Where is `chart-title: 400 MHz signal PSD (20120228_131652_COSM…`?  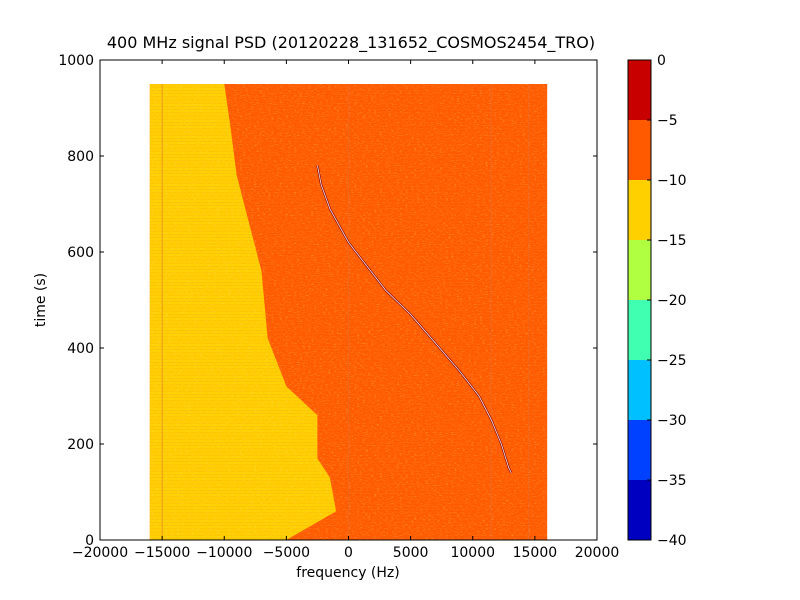 chart-title: 400 MHz signal PSD (20120228_131652_COSM… is located at coordinates (351, 43).